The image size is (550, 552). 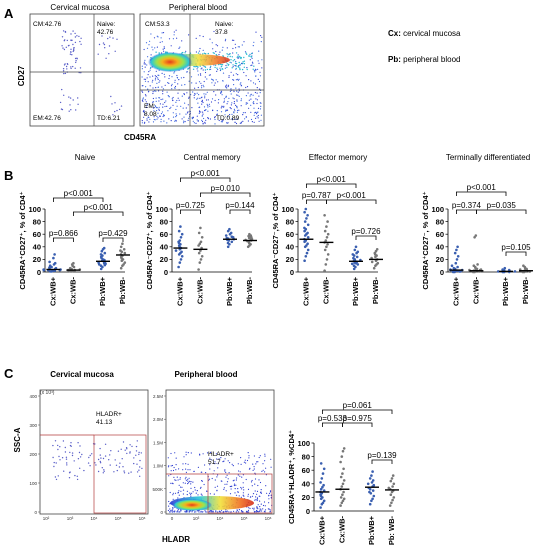 What do you see at coordinates (516, 253) in the screenshot?
I see `comparison-bracket` at bounding box center [516, 253].